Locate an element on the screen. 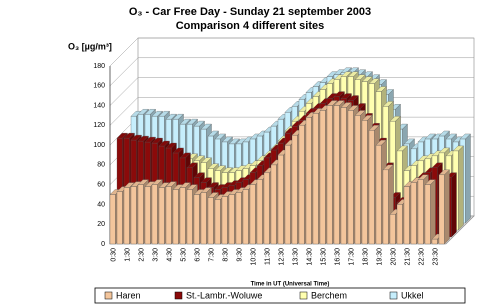  x-tick-label: 15:30 is located at coordinates (323, 257).